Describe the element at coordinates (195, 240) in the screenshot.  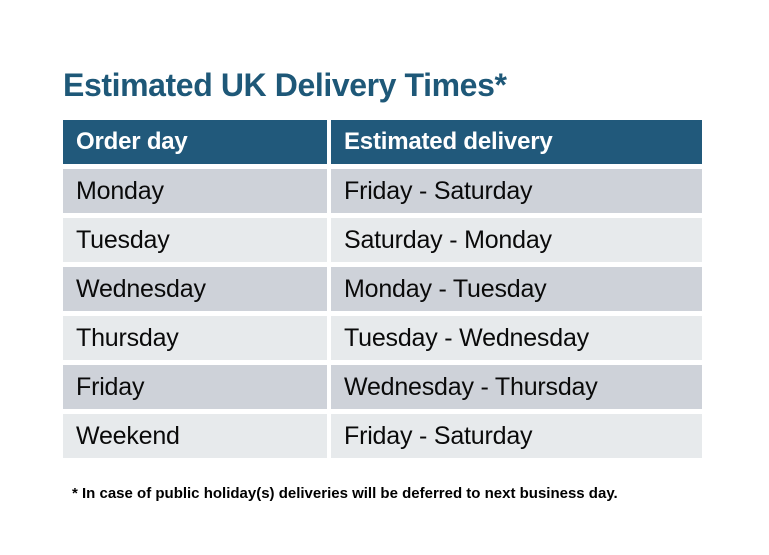
I see `cell-order-day: Tuesday` at that location.